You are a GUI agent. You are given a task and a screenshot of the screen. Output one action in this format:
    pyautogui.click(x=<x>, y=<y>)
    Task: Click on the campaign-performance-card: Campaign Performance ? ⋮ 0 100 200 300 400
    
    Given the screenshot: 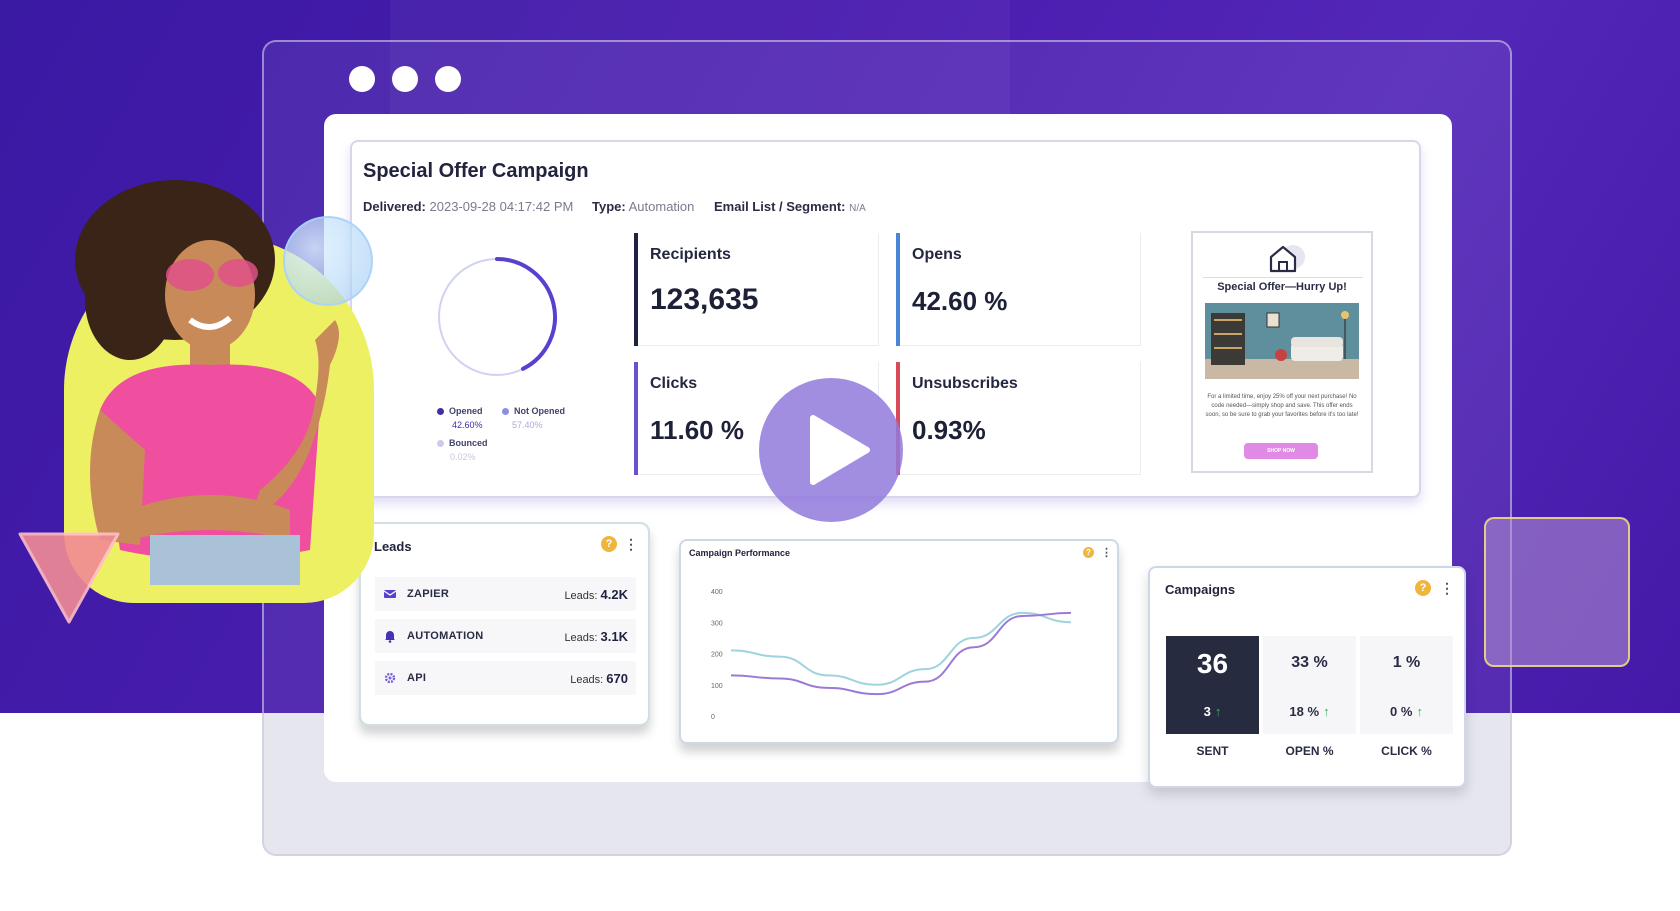 What is the action you would take?
    pyautogui.click(x=899, y=641)
    